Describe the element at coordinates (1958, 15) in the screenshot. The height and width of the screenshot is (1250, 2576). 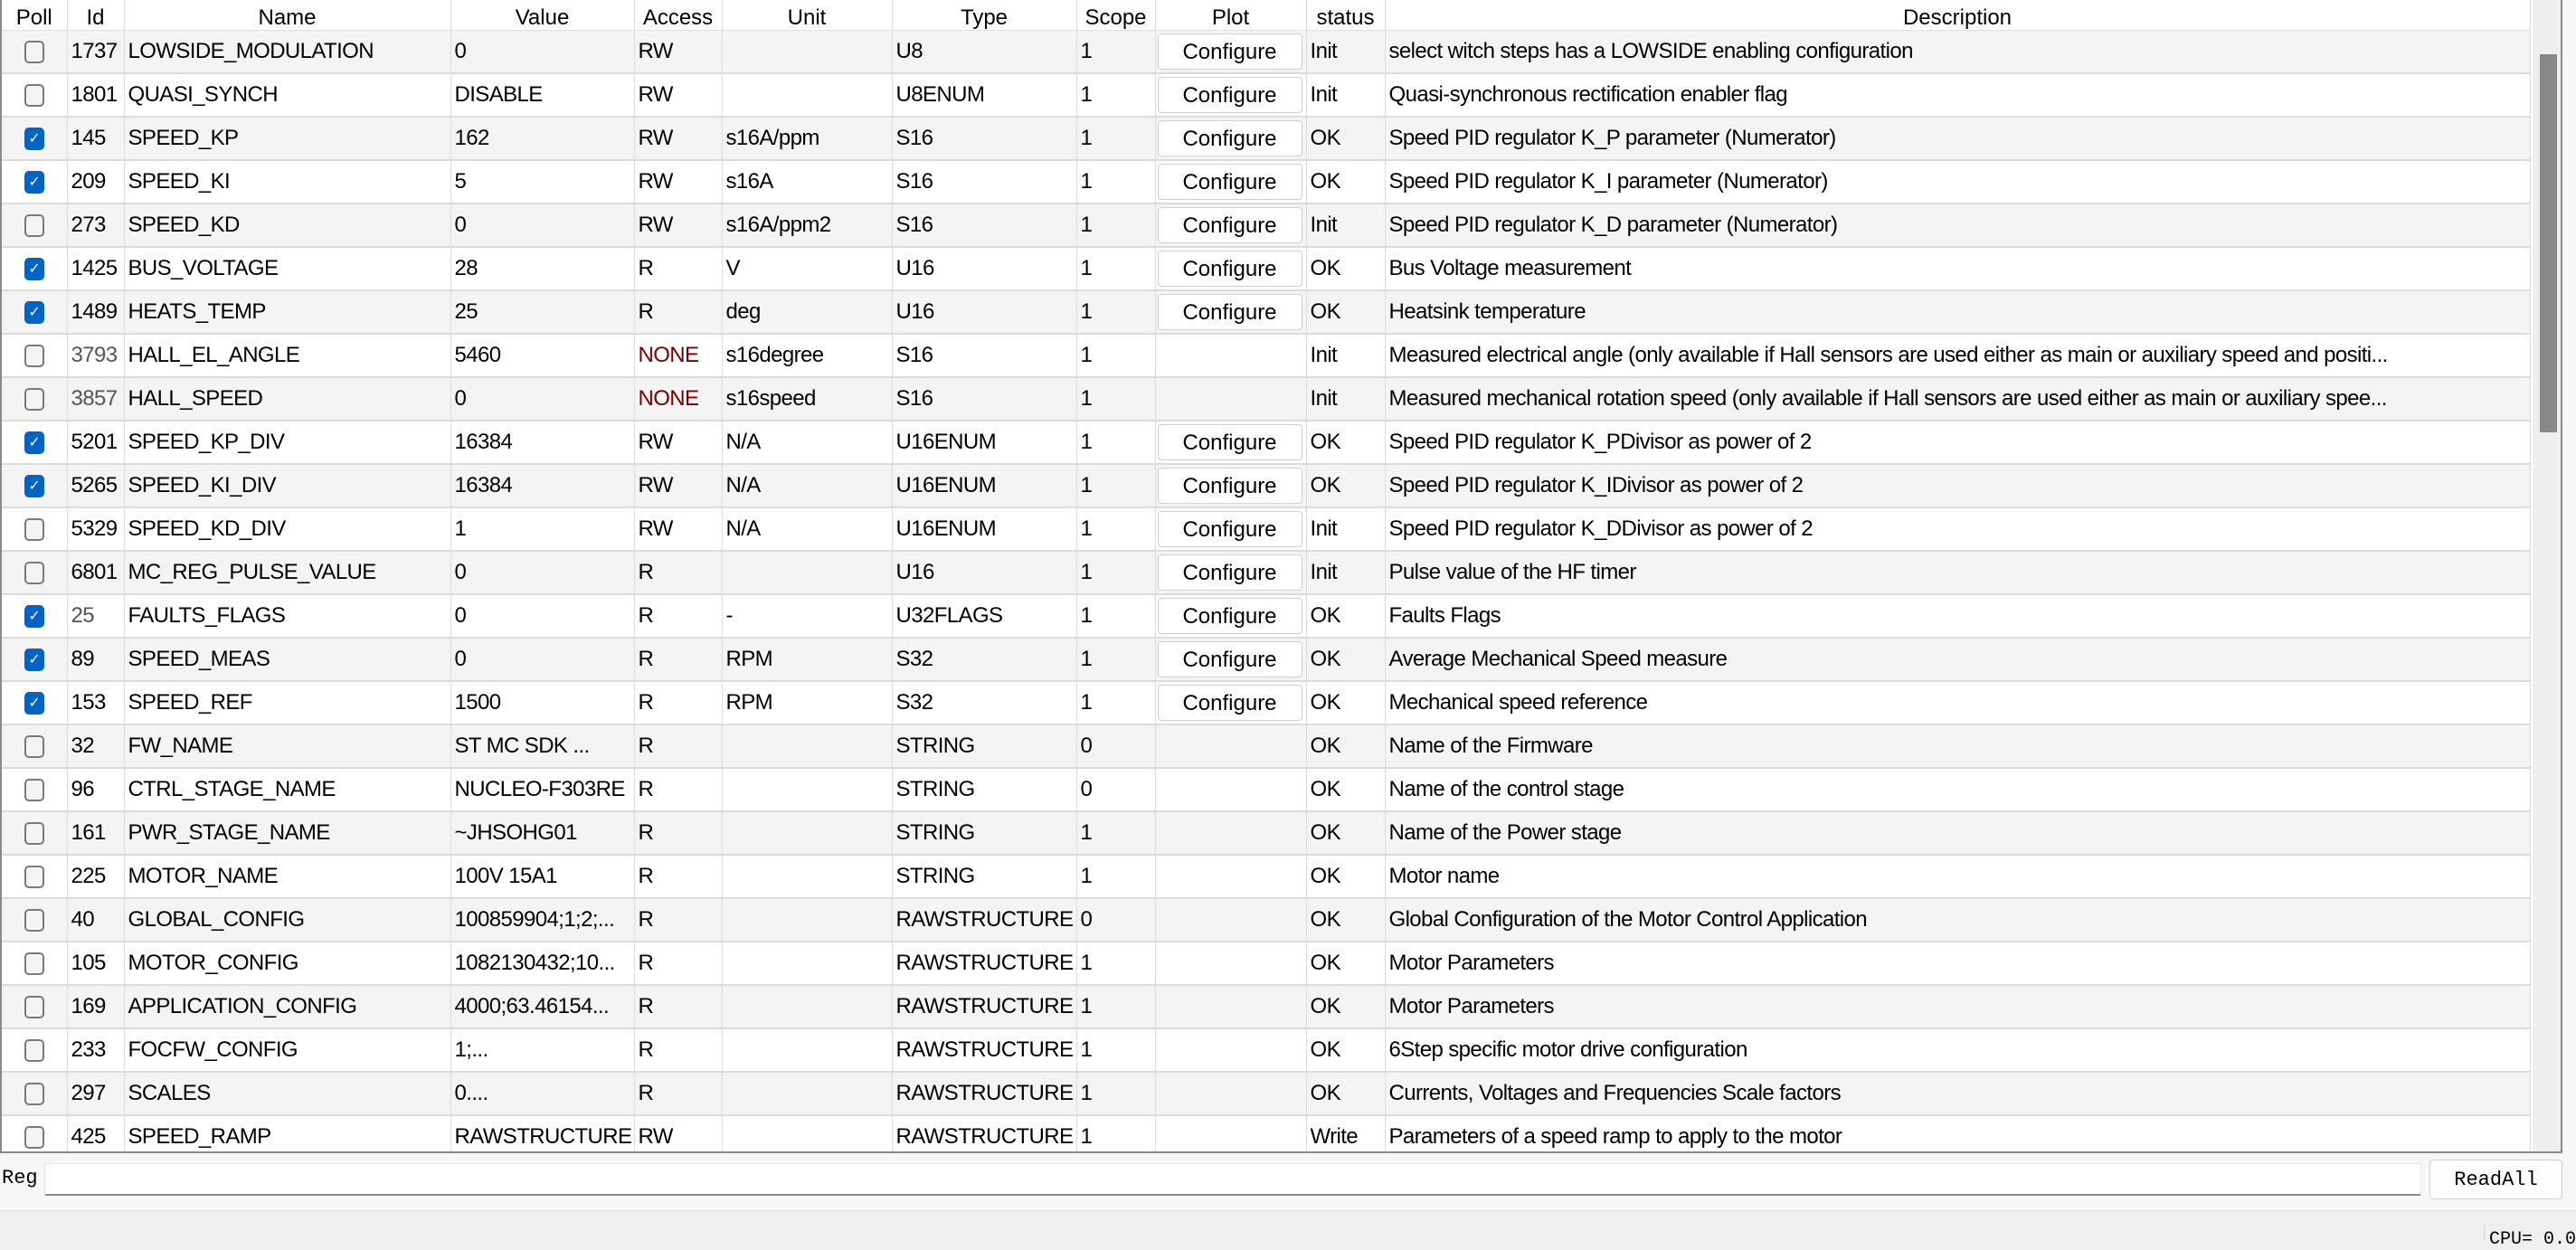
I see `column-header-description: Description` at that location.